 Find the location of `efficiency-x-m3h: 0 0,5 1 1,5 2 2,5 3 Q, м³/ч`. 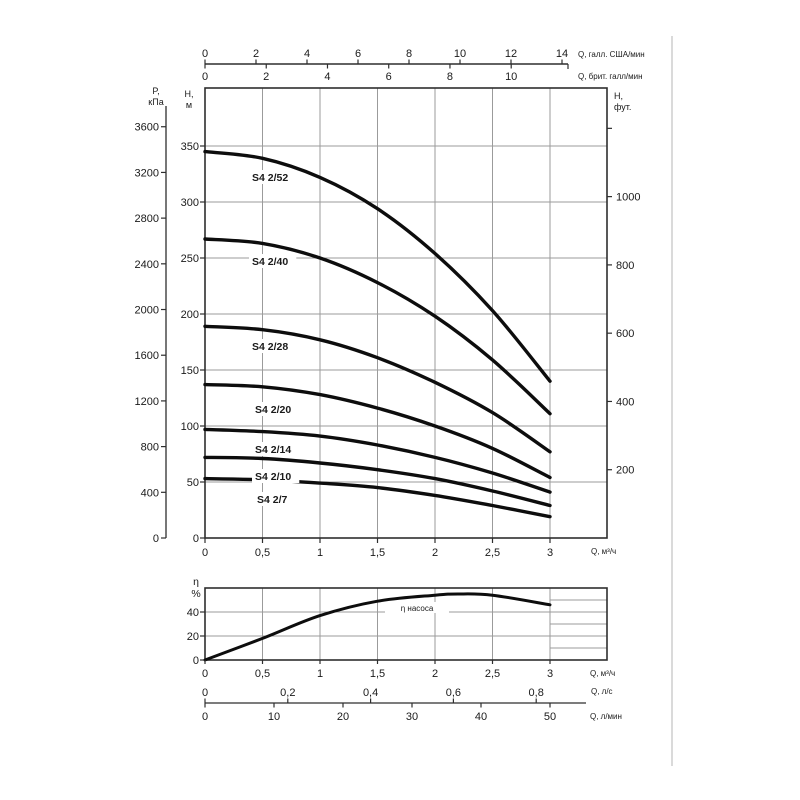

efficiency-x-m3h: 0 0,5 1 1,5 2 2,5 3 Q, м³/ч is located at coordinates (408, 670).